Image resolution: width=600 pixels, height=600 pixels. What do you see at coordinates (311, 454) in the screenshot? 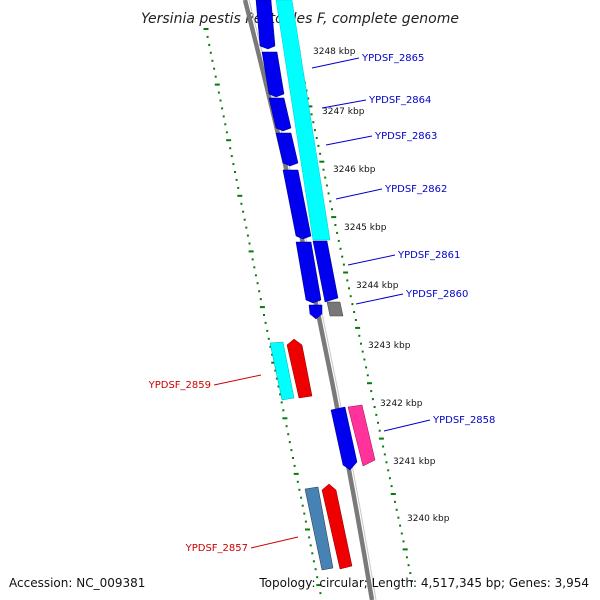
I see `reverse-genes` at bounding box center [311, 454].